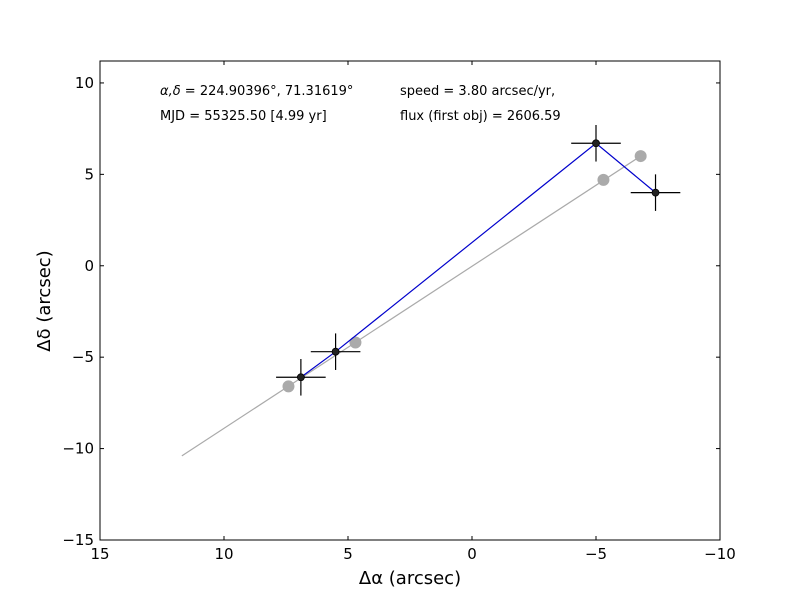 The image size is (800, 600). I want to click on x-tick-label: 5, so click(348, 554).